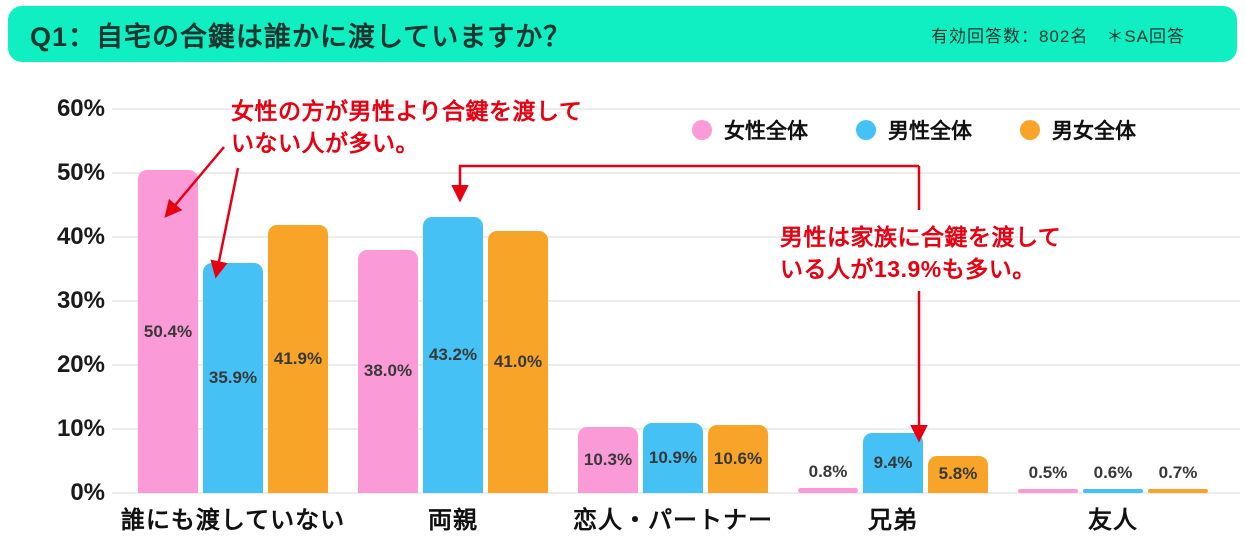 The image size is (1245, 541). What do you see at coordinates (1178, 472) in the screenshot?
I see `bar-value-label: 0.7%` at bounding box center [1178, 472].